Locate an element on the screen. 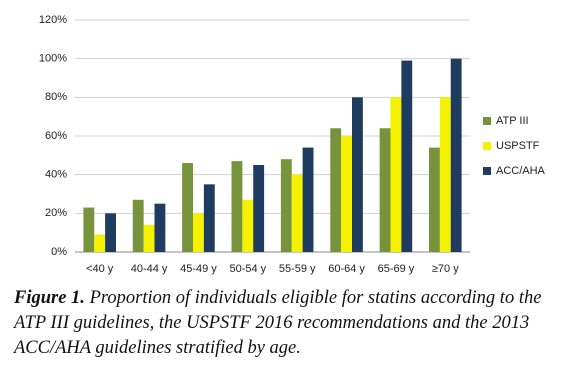 This screenshot has height=368, width=578. x-tick-label: 50-54 y is located at coordinates (247, 269).